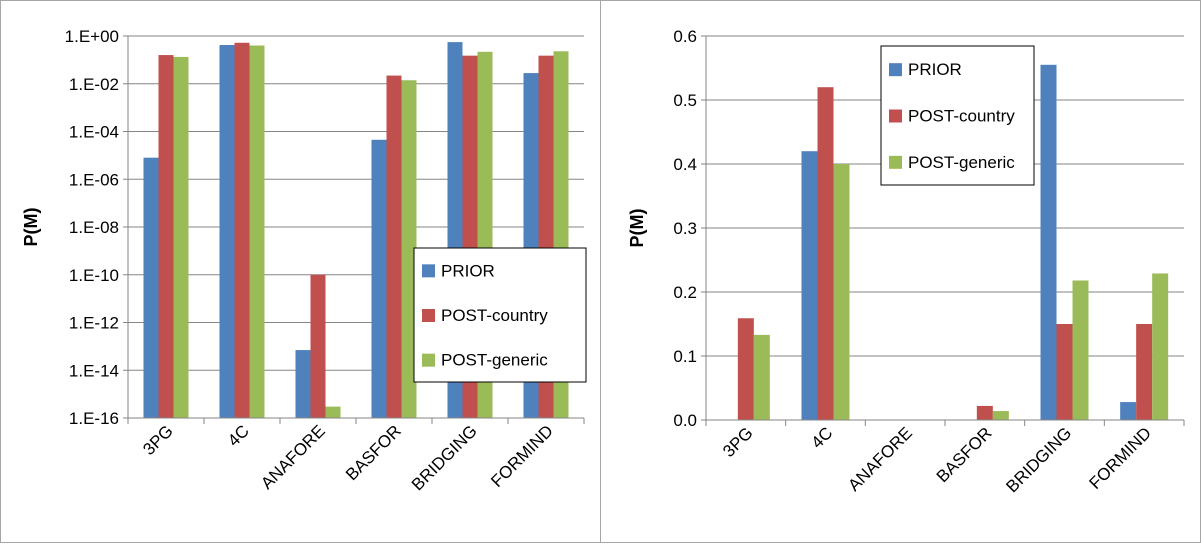 This screenshot has width=1201, height=544. Describe the element at coordinates (94, 323) in the screenshot. I see `y-tick-label: 1.E-12` at that location.